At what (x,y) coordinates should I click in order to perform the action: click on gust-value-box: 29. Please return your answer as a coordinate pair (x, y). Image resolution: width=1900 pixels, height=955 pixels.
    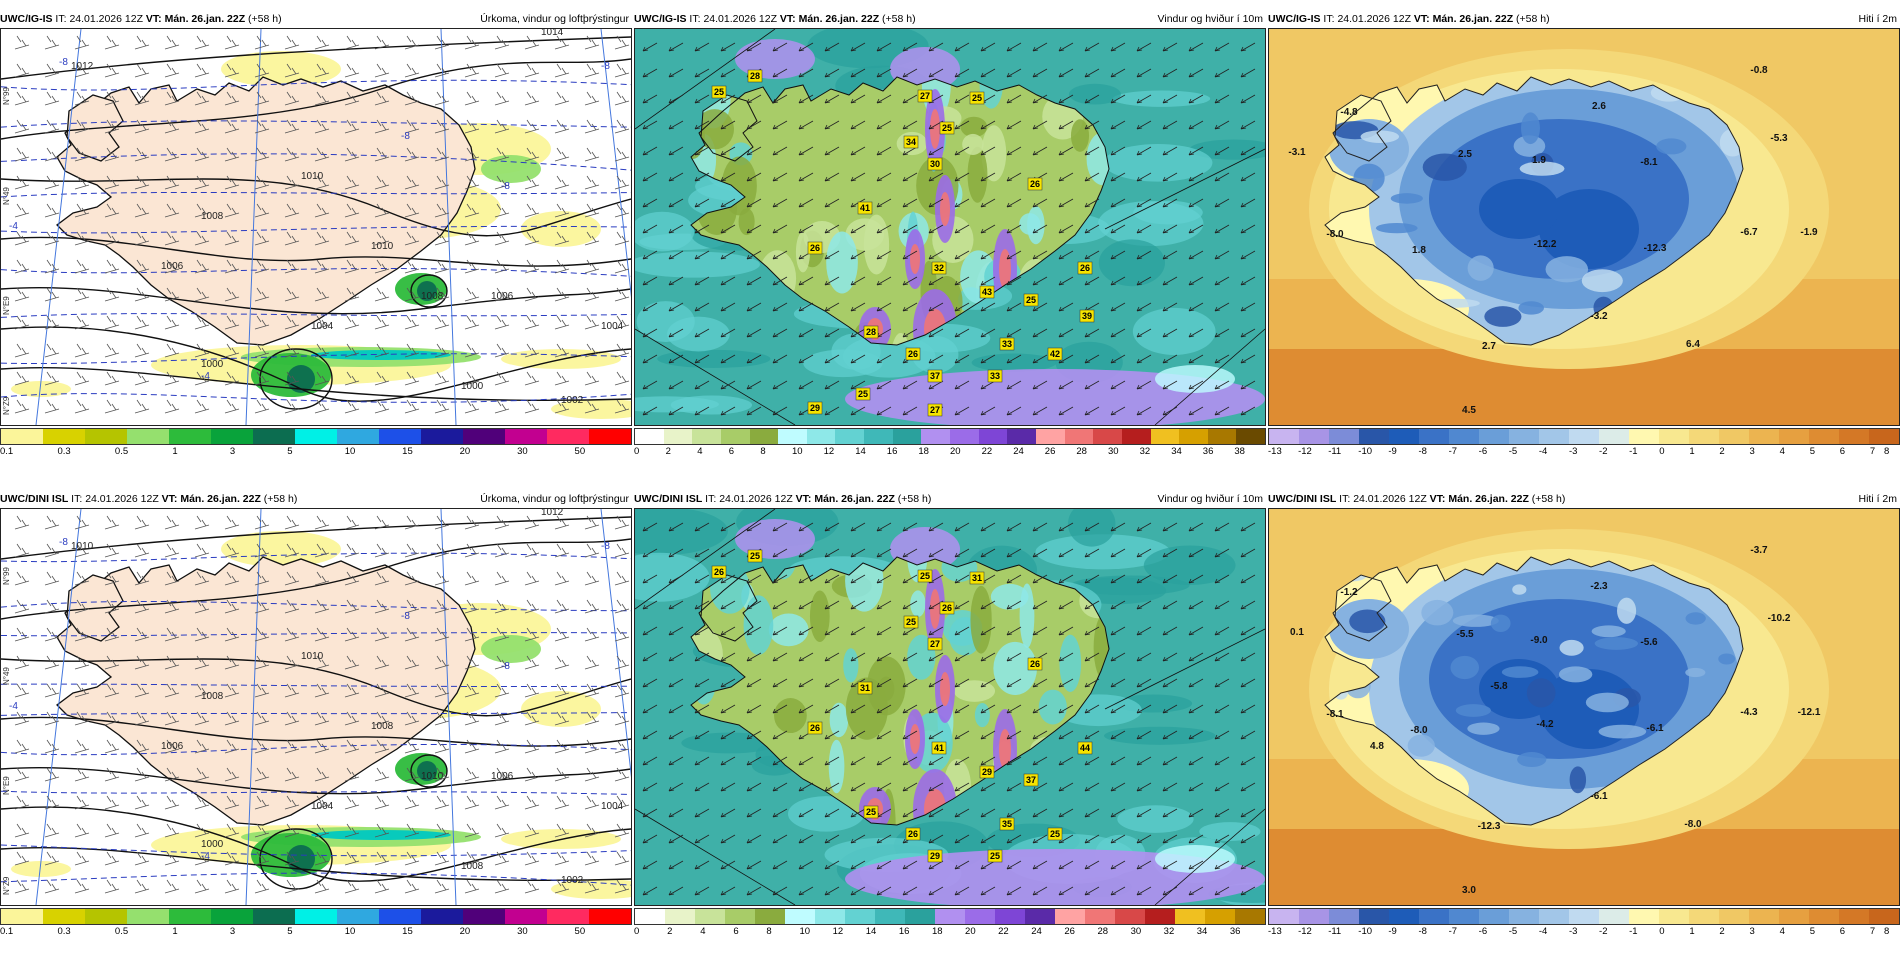
    Looking at the image, I should click on (987, 772).